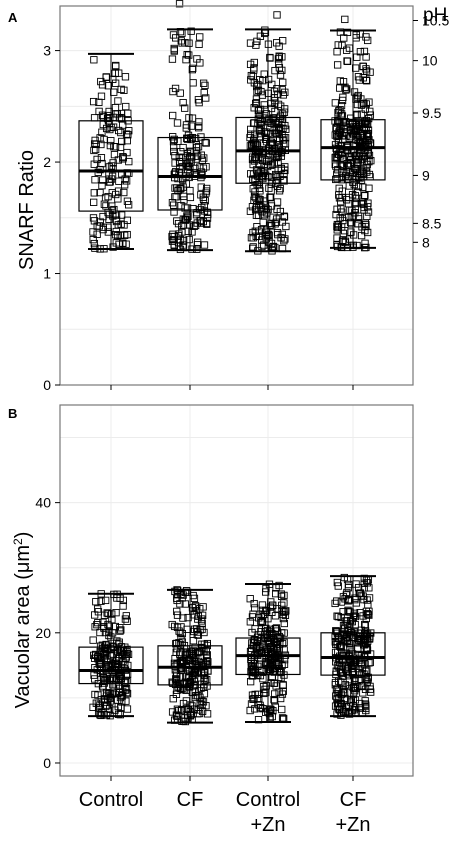 The image size is (459, 844). What do you see at coordinates (353, 800) in the screenshot?
I see `x-category-label: CF` at bounding box center [353, 800].